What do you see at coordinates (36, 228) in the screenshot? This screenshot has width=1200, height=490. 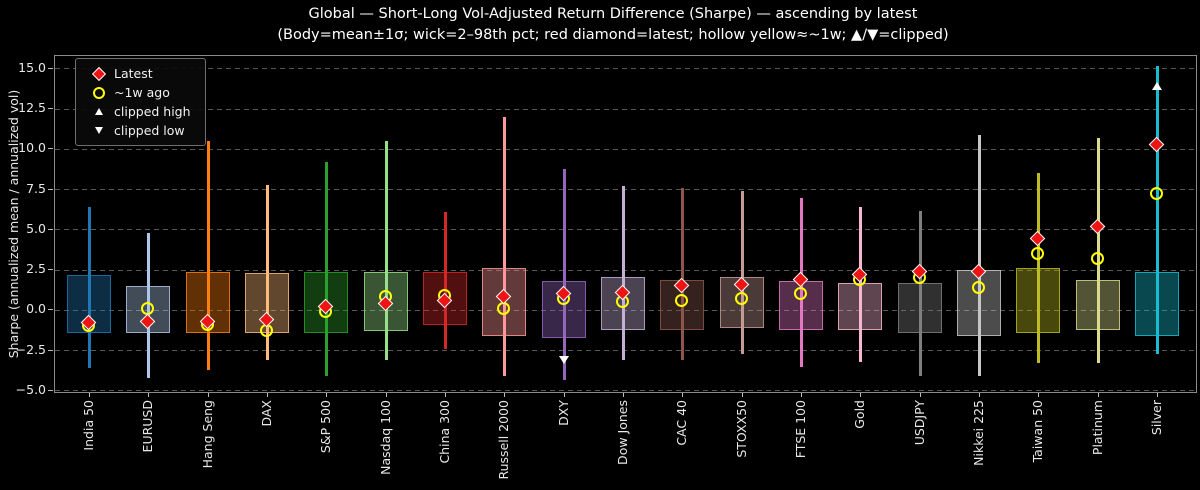 I see `y-tick-label: 5.0` at bounding box center [36, 228].